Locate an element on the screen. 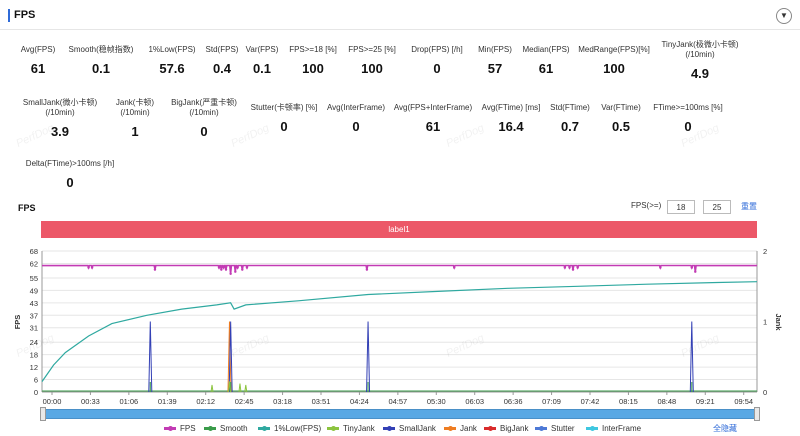 This screenshot has width=800, height=436. timeline-scrollbar is located at coordinates (400, 414).